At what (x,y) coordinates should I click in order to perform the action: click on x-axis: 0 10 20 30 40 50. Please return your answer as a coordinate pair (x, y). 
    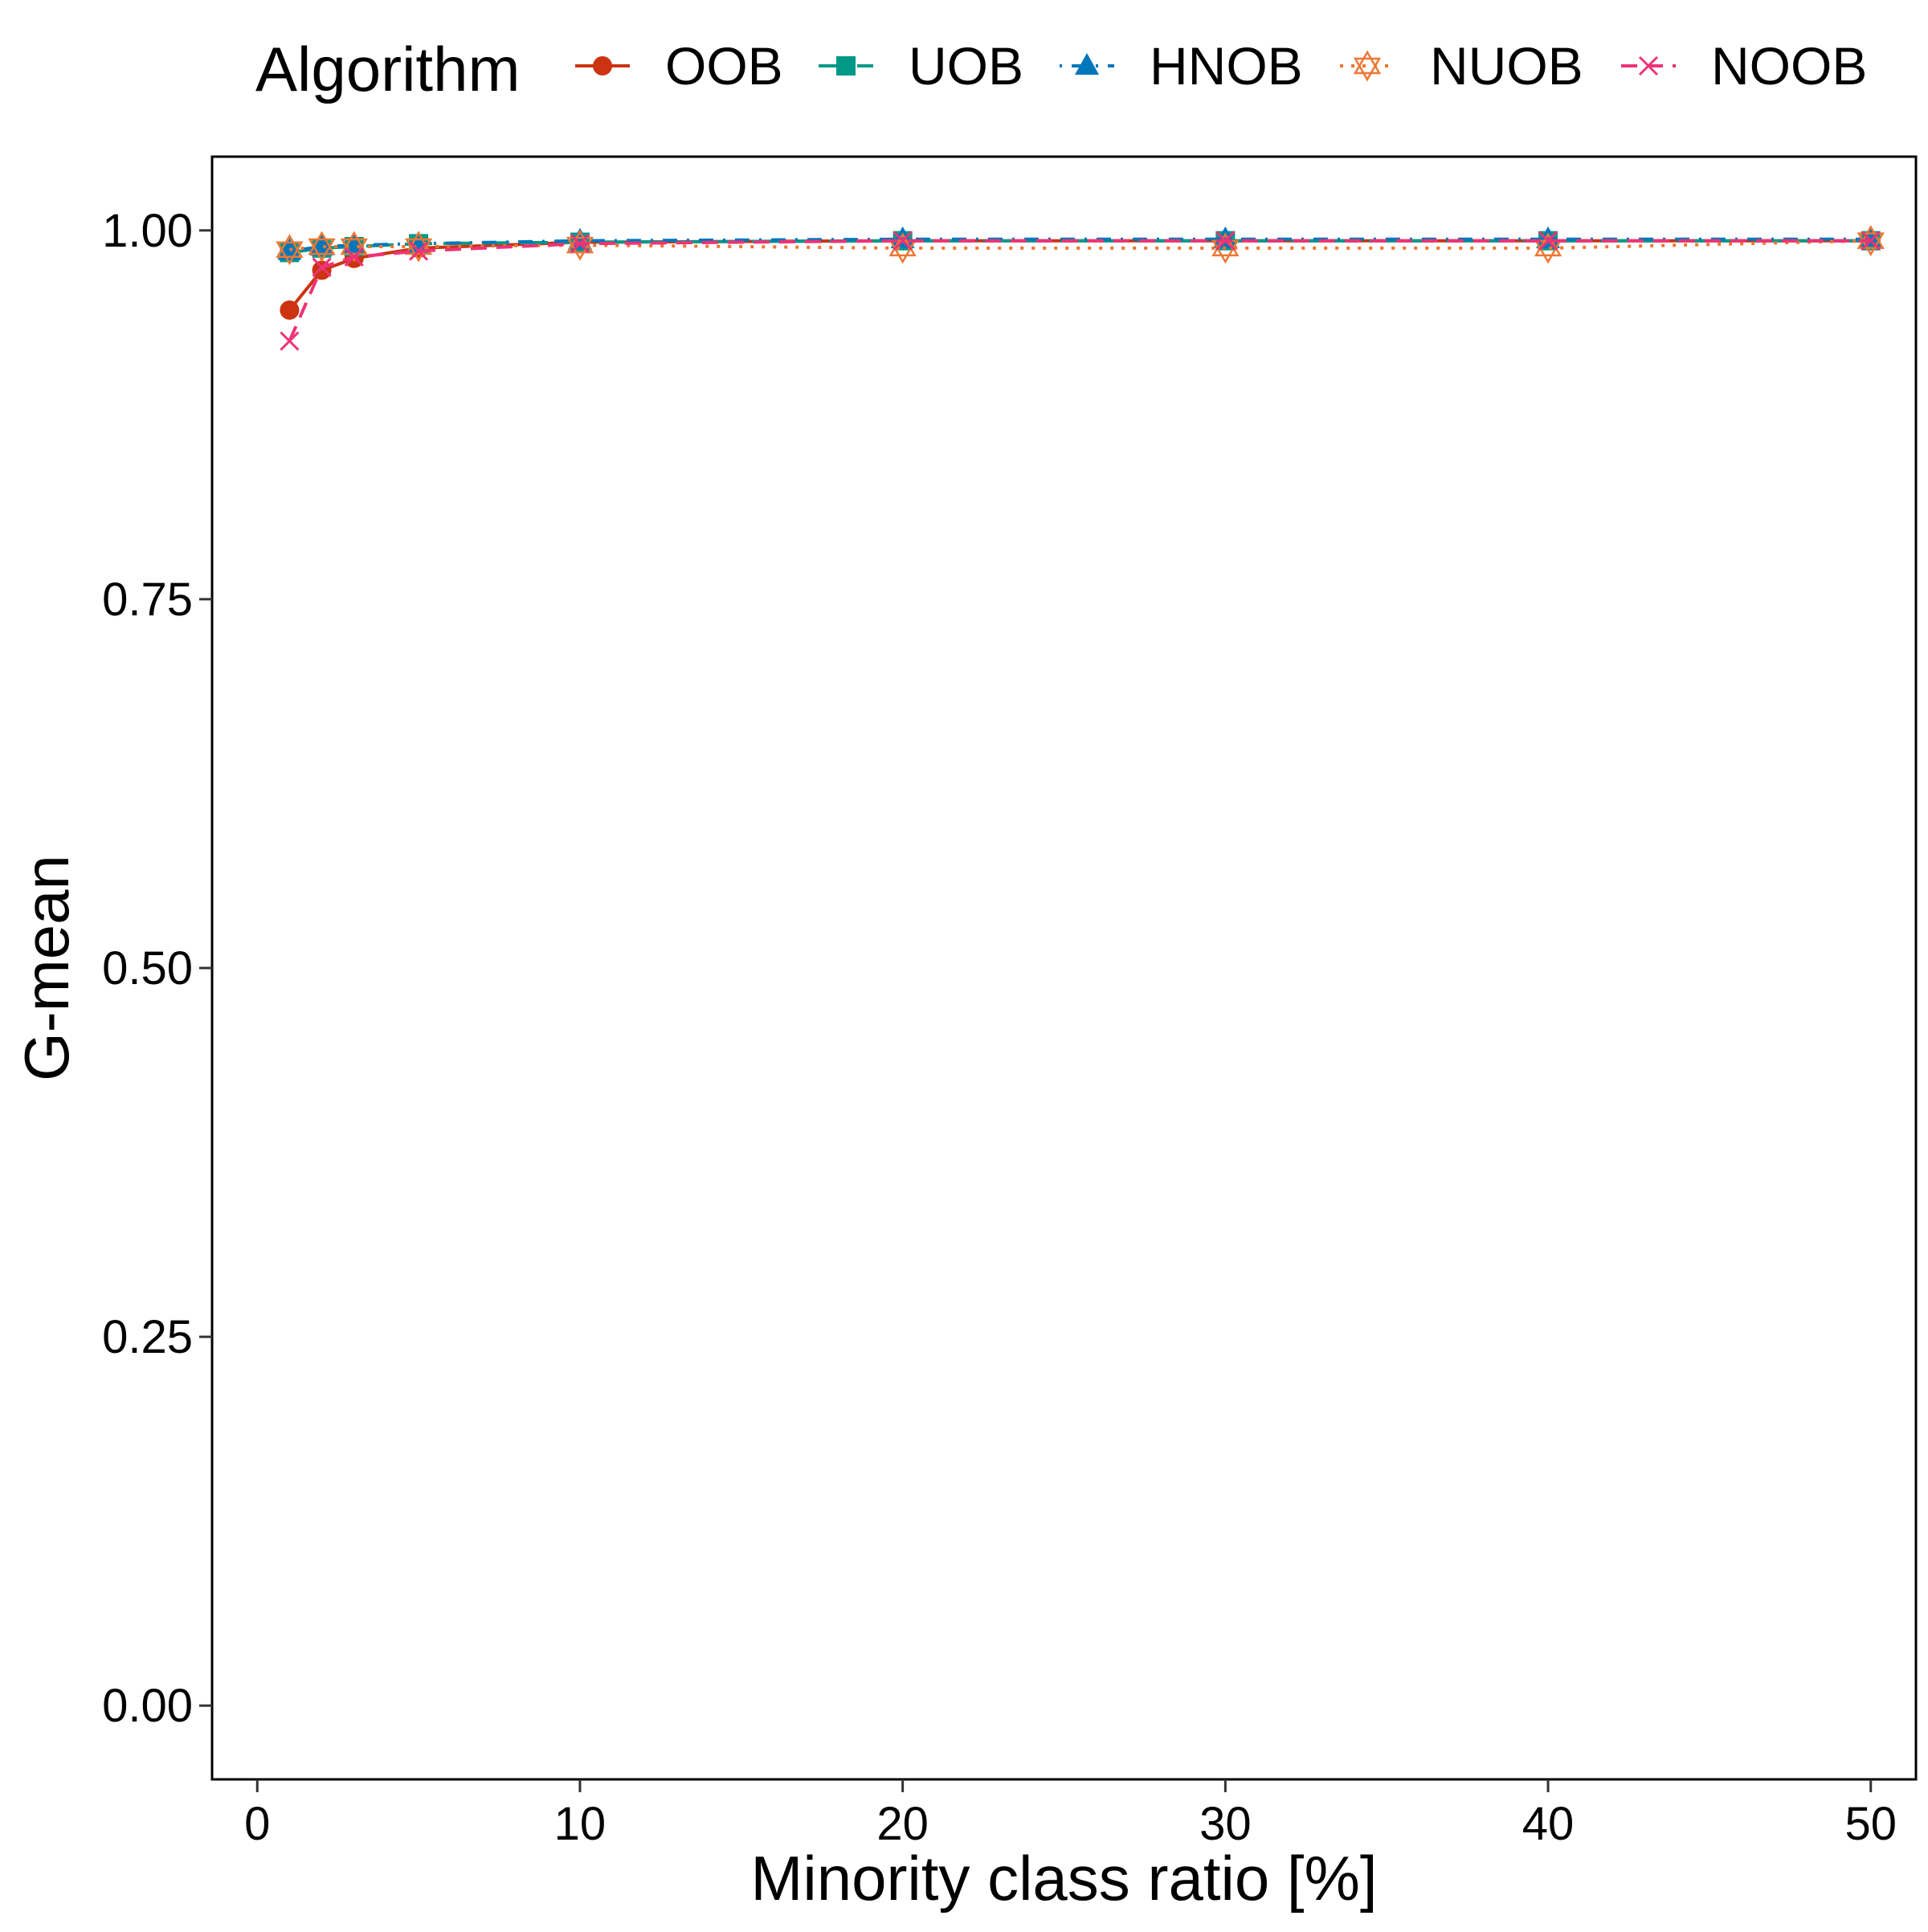
    Looking at the image, I should click on (1070, 1814).